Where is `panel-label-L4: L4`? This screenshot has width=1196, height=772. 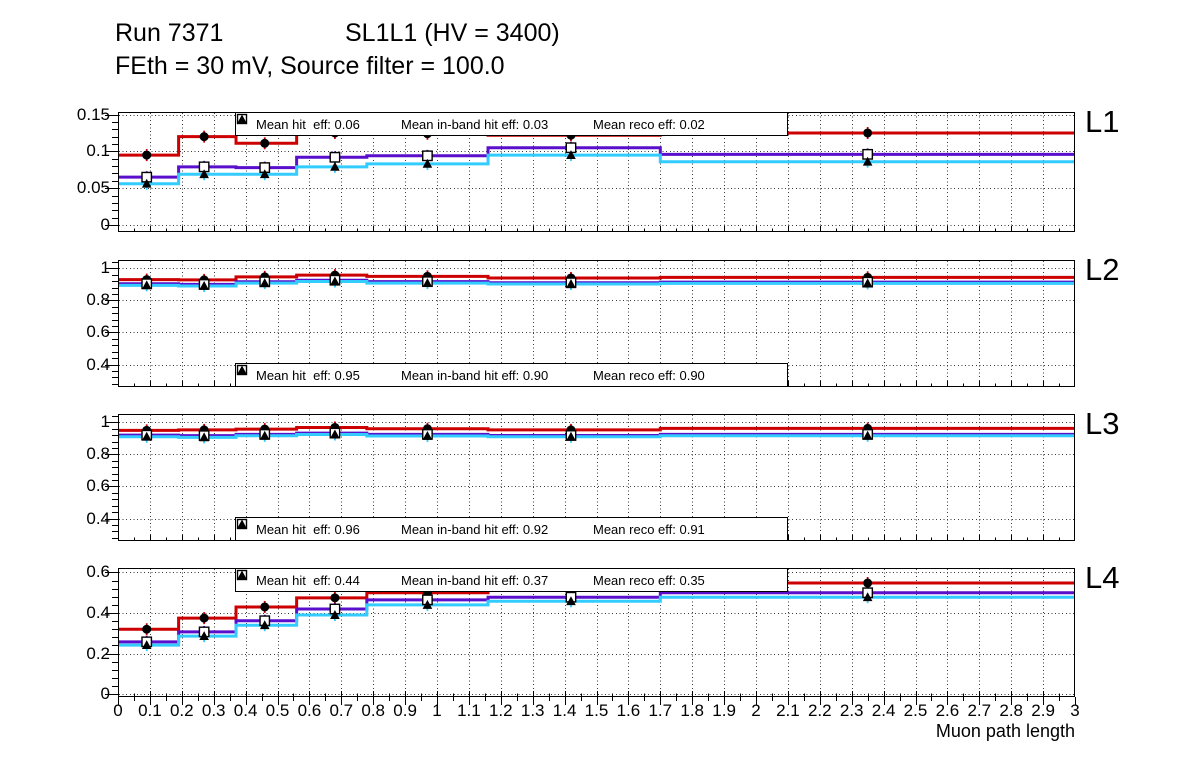 panel-label-L4: L4 is located at coordinates (1102, 577).